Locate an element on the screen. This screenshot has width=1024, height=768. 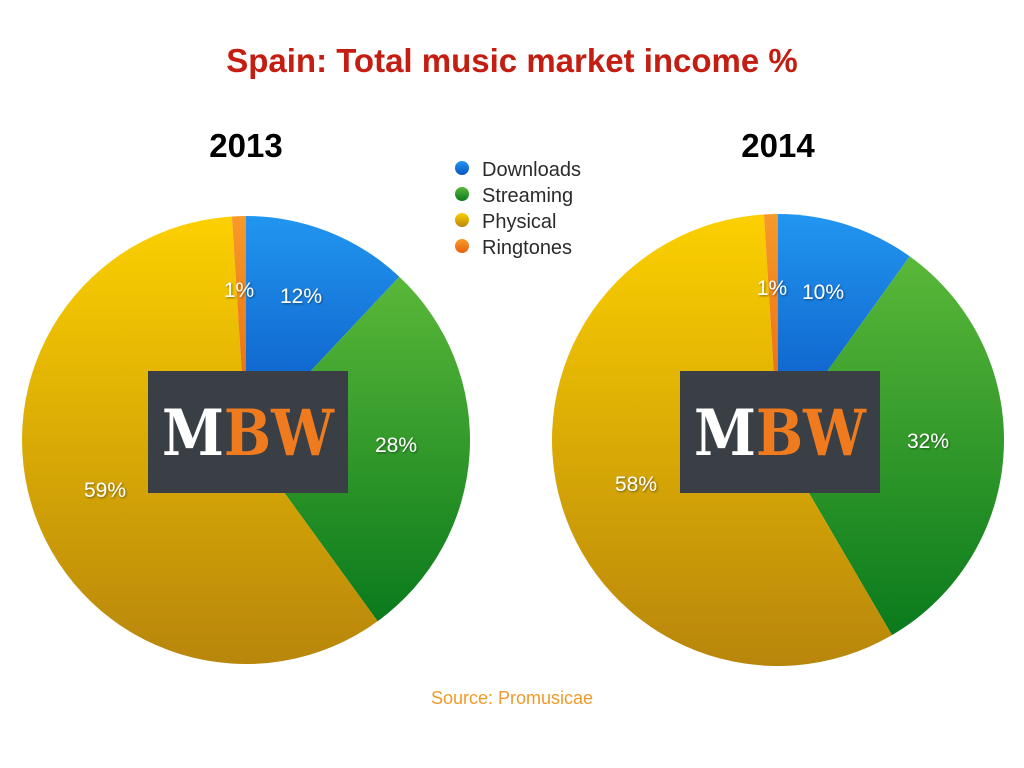
legend-swatch-downloads is located at coordinates (462, 168).